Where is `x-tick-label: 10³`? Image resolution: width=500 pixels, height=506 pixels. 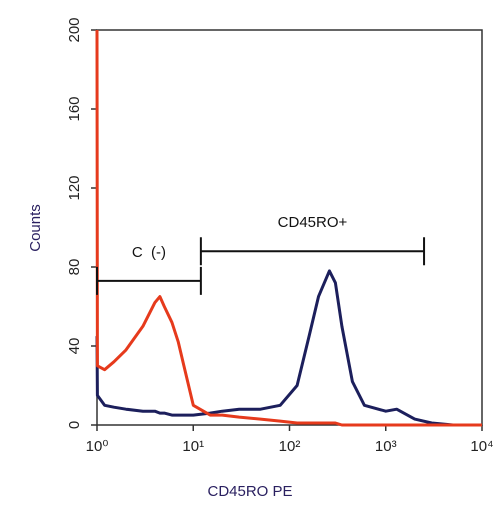 x-tick-label: 10³ is located at coordinates (386, 446).